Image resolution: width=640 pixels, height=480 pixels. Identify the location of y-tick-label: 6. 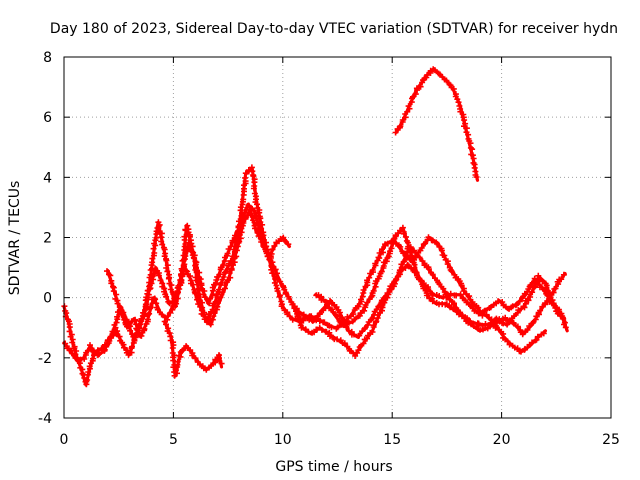
(47, 118).